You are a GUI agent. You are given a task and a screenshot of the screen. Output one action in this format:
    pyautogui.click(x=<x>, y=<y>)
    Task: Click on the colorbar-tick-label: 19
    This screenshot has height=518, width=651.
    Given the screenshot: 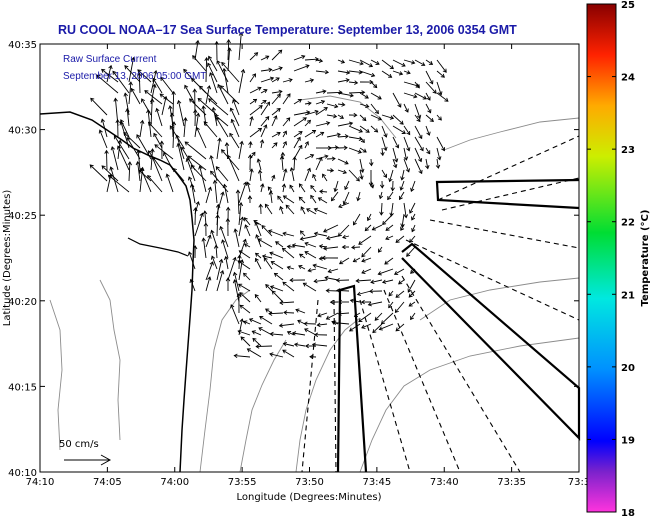 What is the action you would take?
    pyautogui.click(x=628, y=440)
    